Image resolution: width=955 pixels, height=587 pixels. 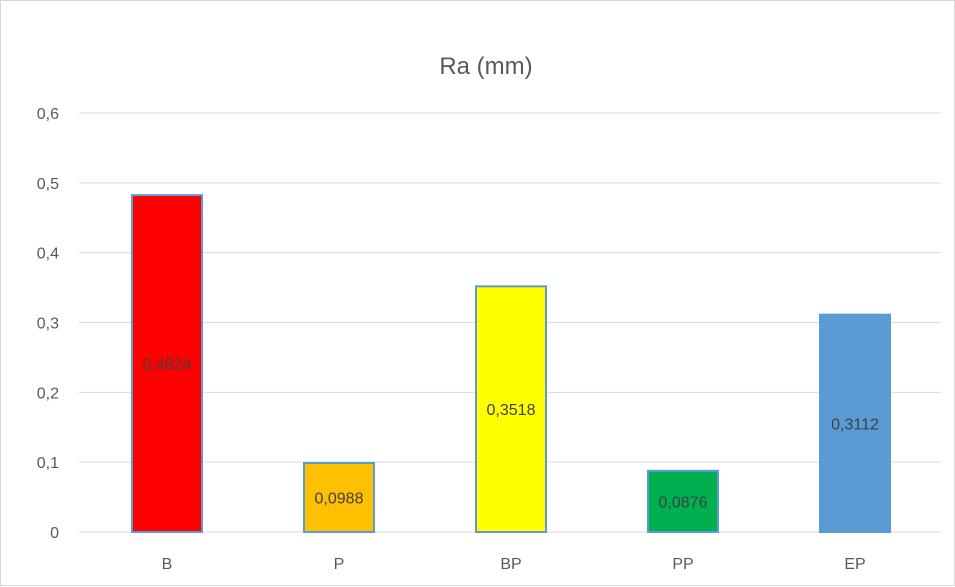 I want to click on bar-pp, so click(x=683, y=501).